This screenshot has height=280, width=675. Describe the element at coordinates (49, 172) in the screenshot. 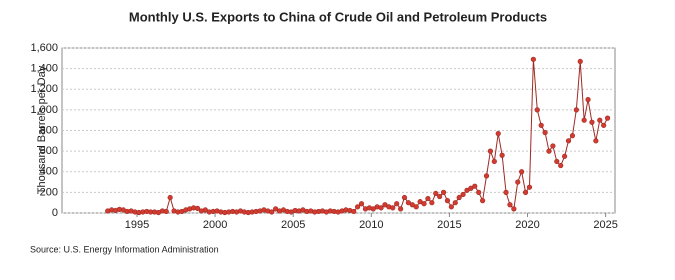

I see `y-tick-label: 400` at that location.